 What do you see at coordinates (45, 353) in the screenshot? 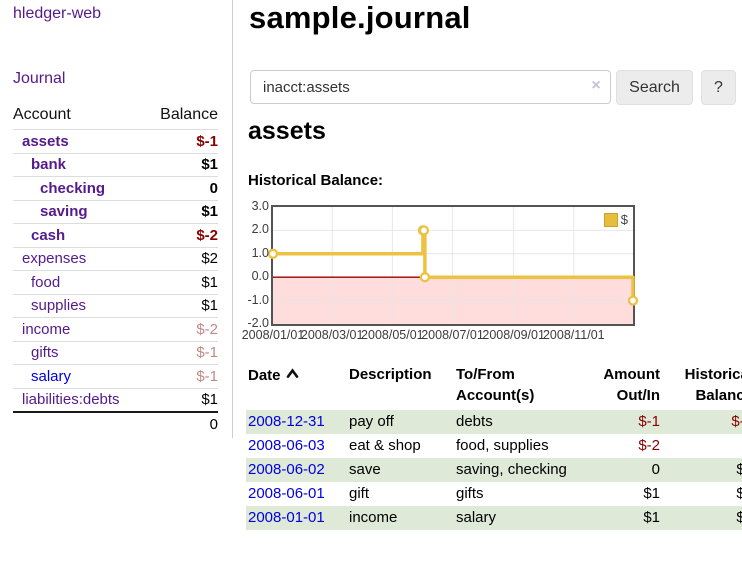
I see `sidebar-account-link: gifts` at bounding box center [45, 353].